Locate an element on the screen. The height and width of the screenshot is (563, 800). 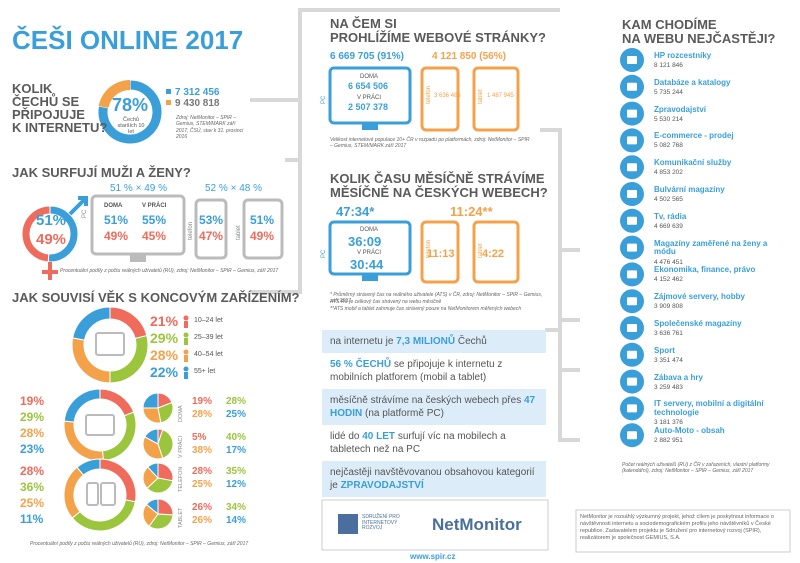
group-label: 55+ let is located at coordinates (205, 371).